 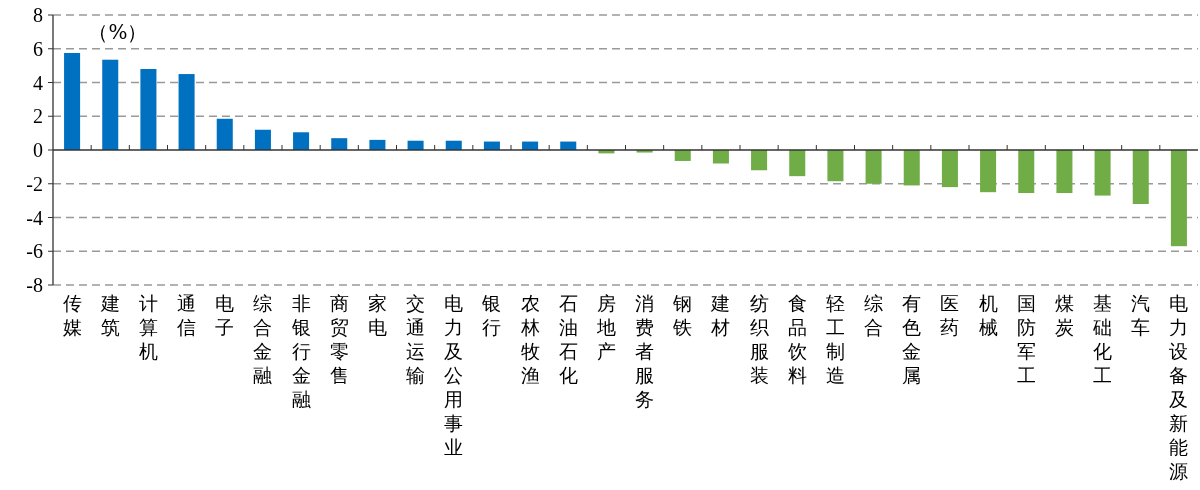 I want to click on x-tick-label: 商贸零售, so click(x=339, y=339).